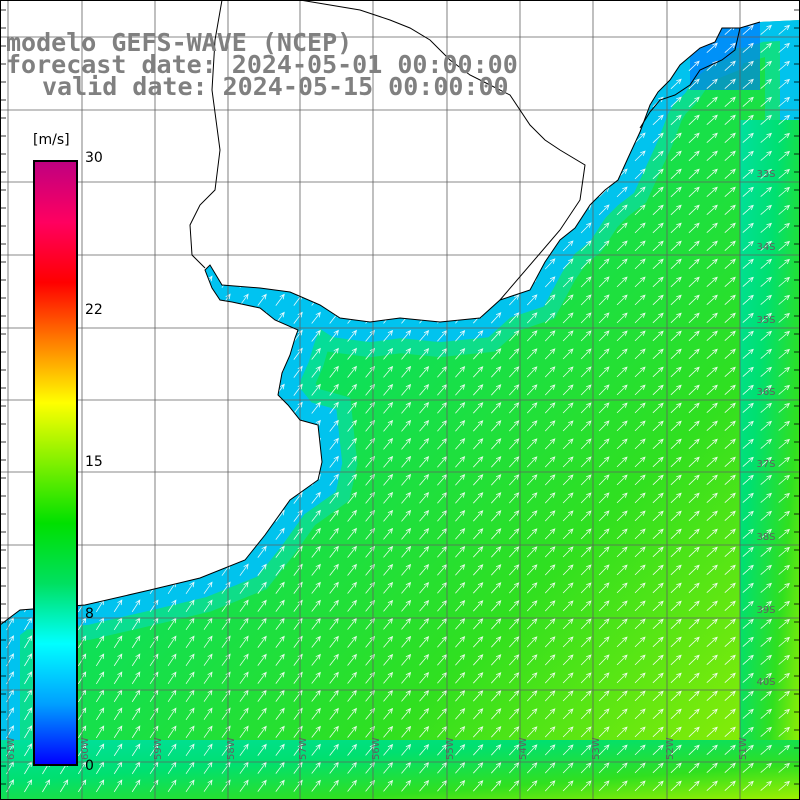 The image size is (800, 800). I want to click on title-forecast-date: forecast date: 2024-05-01 00:00:00, so click(262, 64).